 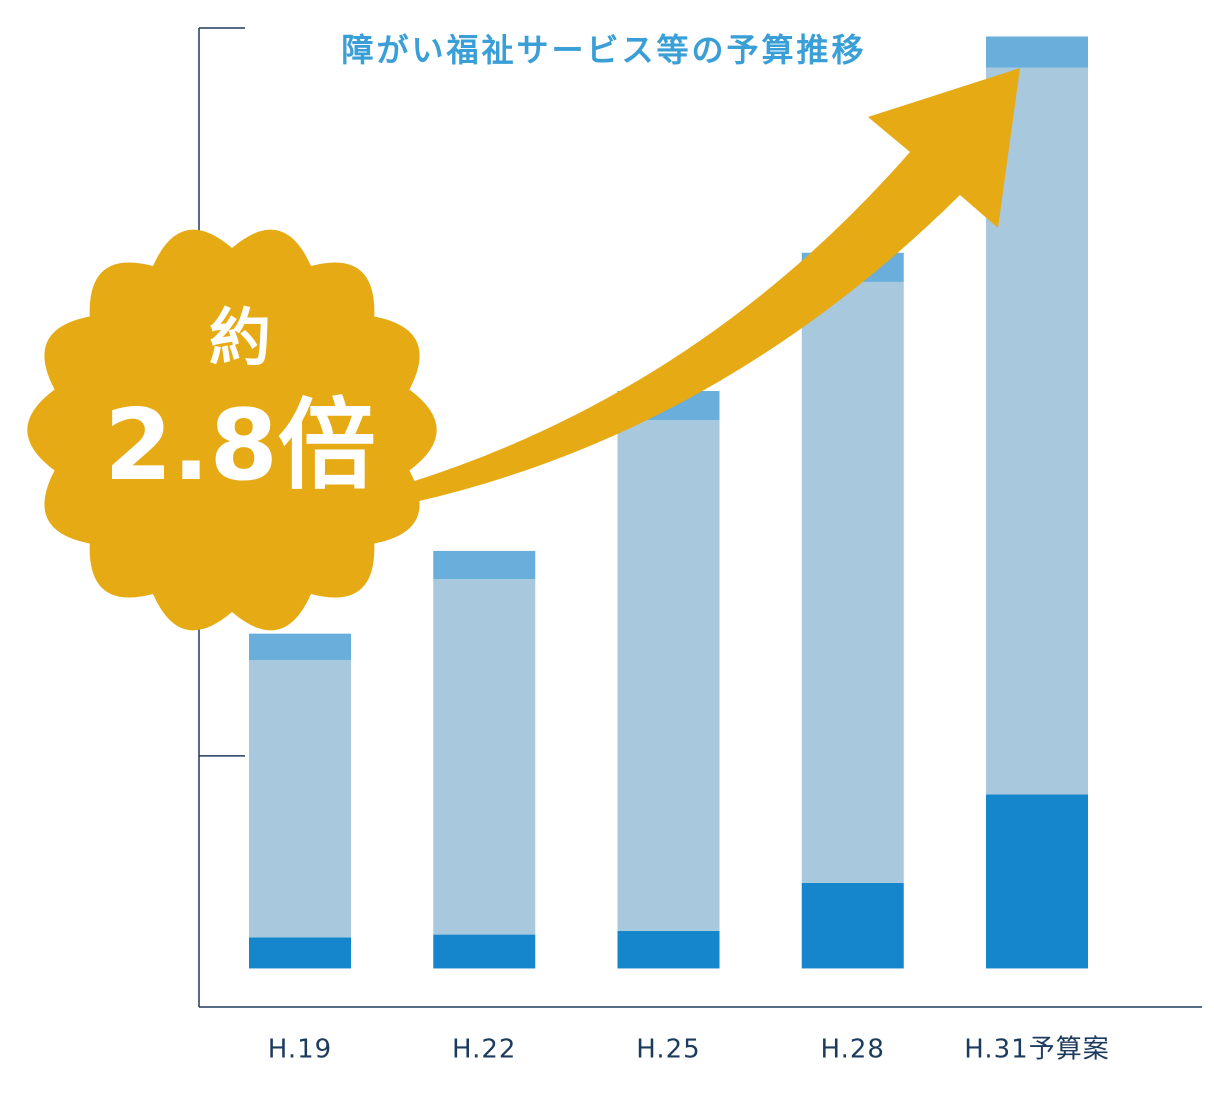 I want to click on x-tick-label: H.19, so click(x=300, y=1050).